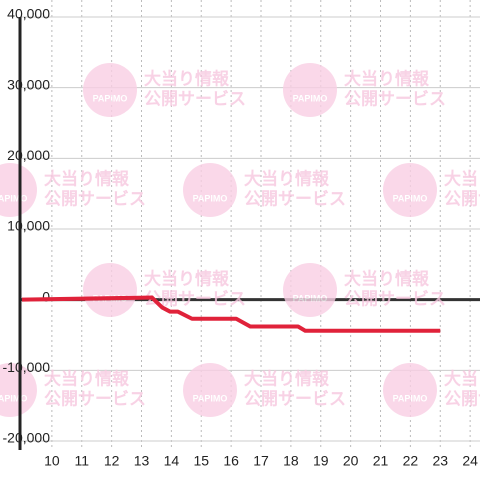 This screenshot has width=480, height=480. Describe the element at coordinates (27, 367) in the screenshot. I see `y-tick-label: -10,000` at that location.